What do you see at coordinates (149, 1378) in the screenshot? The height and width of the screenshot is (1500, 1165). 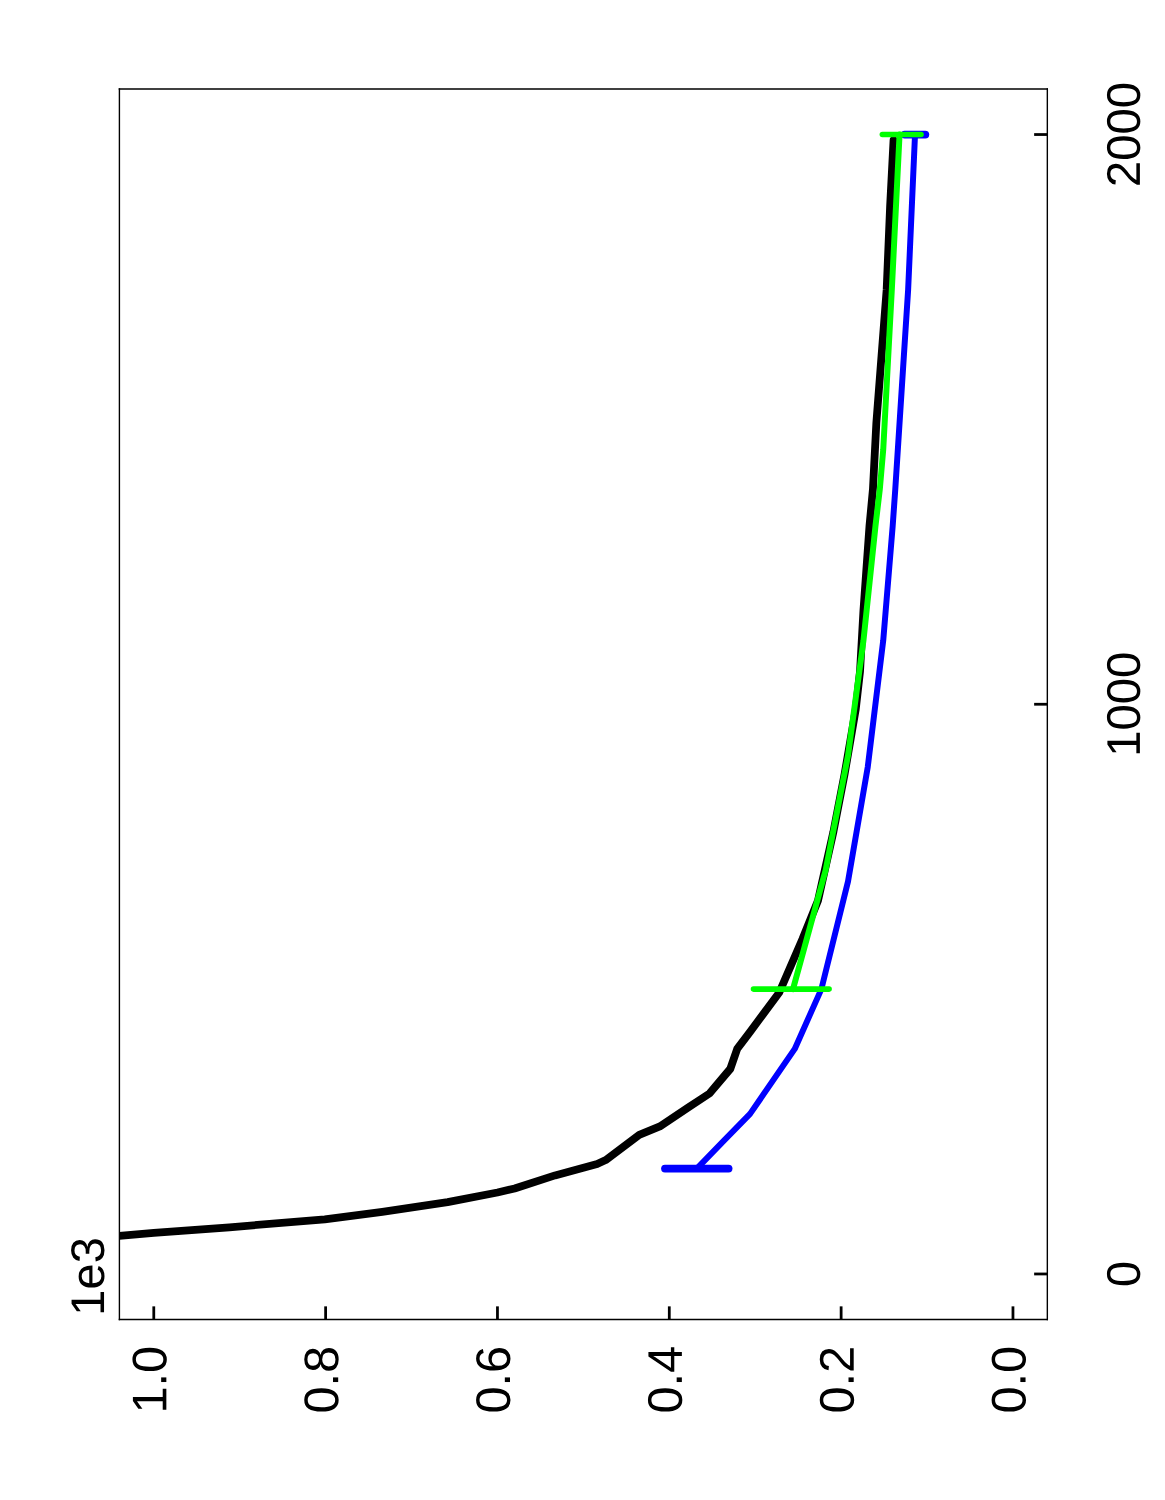 I see `x-tick-label: 1.0` at bounding box center [149, 1378].